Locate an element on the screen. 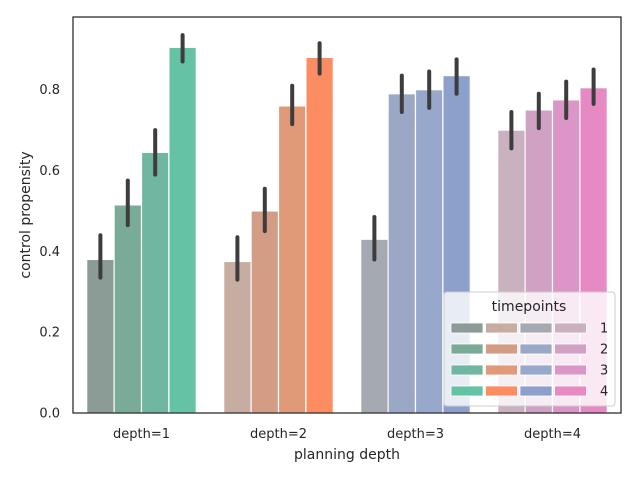 The height and width of the screenshot is (480, 640). bar-depth=3-t3 is located at coordinates (429, 251).